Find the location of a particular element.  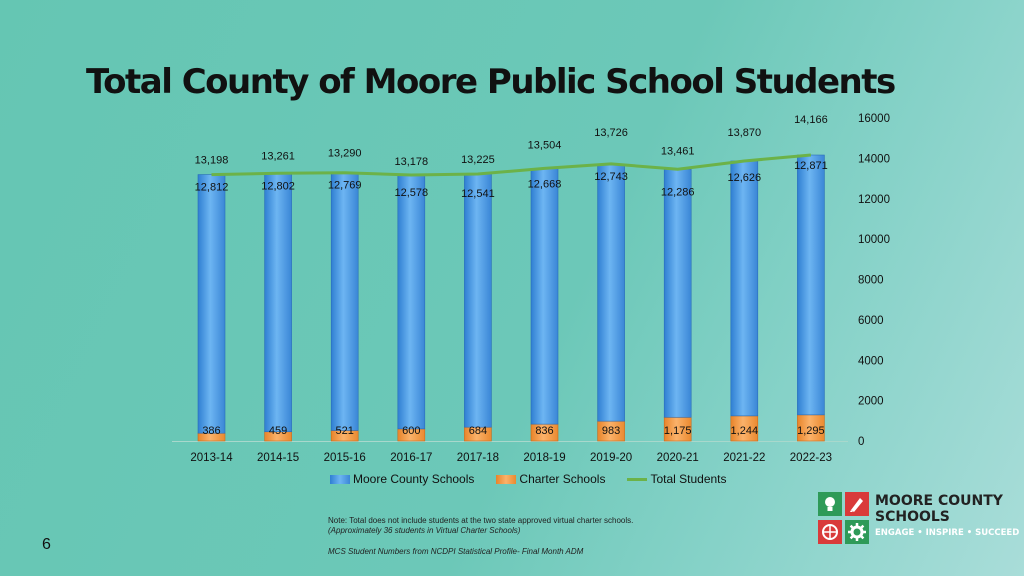

legend-swatch-green-line is located at coordinates (637, 479).